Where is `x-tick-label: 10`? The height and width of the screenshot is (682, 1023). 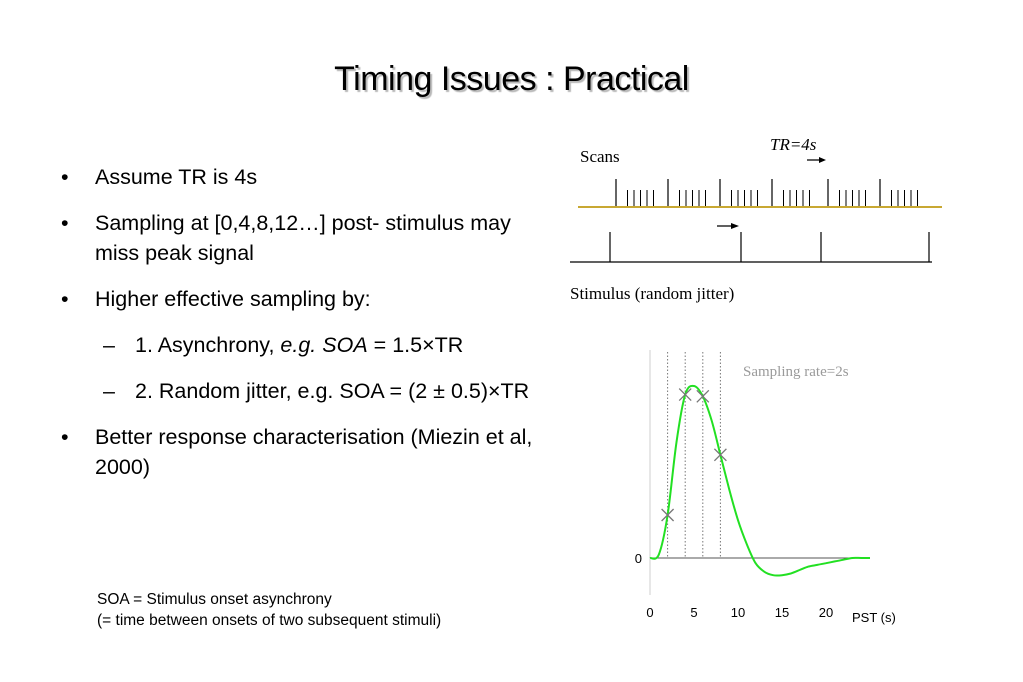
x-tick-label: 10 is located at coordinates (738, 612).